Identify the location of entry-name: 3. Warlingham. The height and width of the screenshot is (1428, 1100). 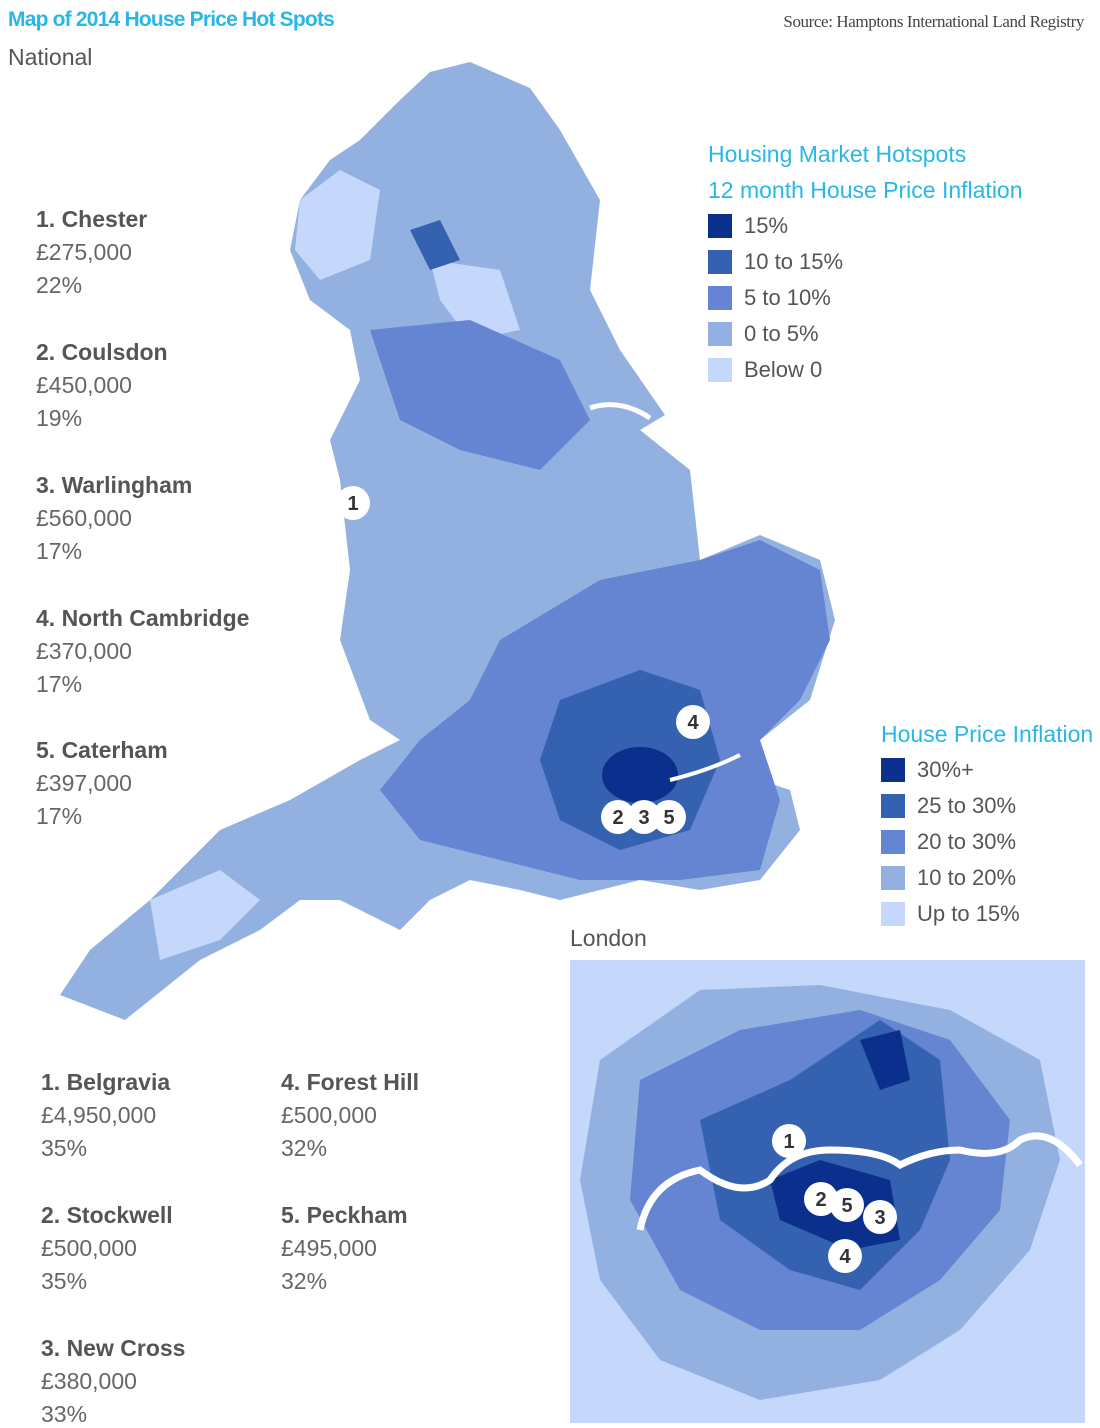
(114, 485).